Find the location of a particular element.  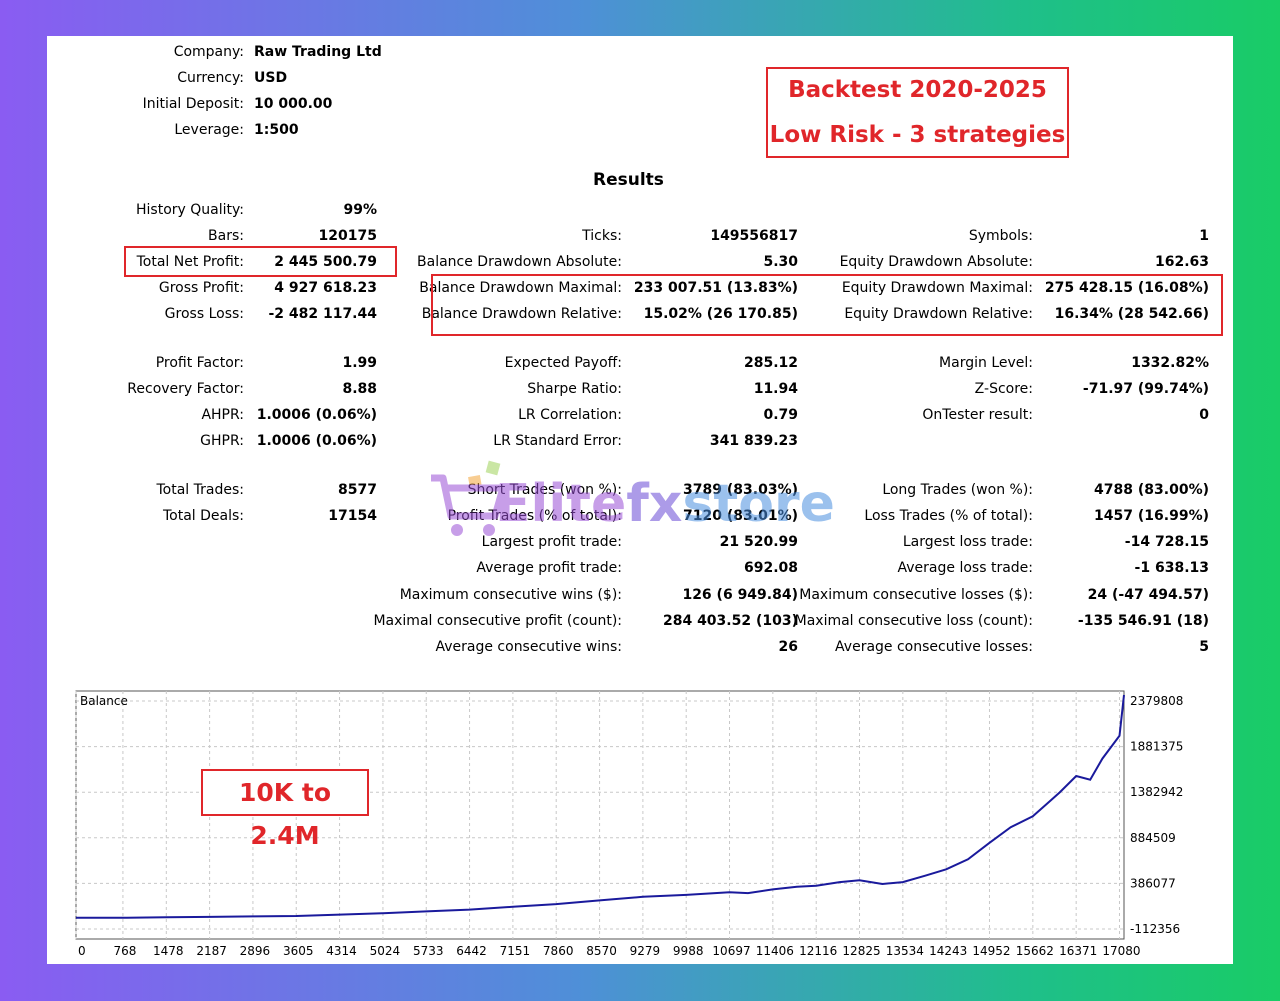

chart-x-tick-label: 5733 is located at coordinates (428, 951).